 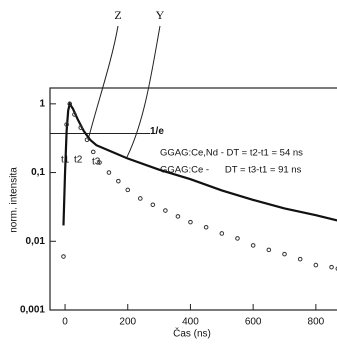 I want to click on series-label: Z, so click(x=117, y=15).